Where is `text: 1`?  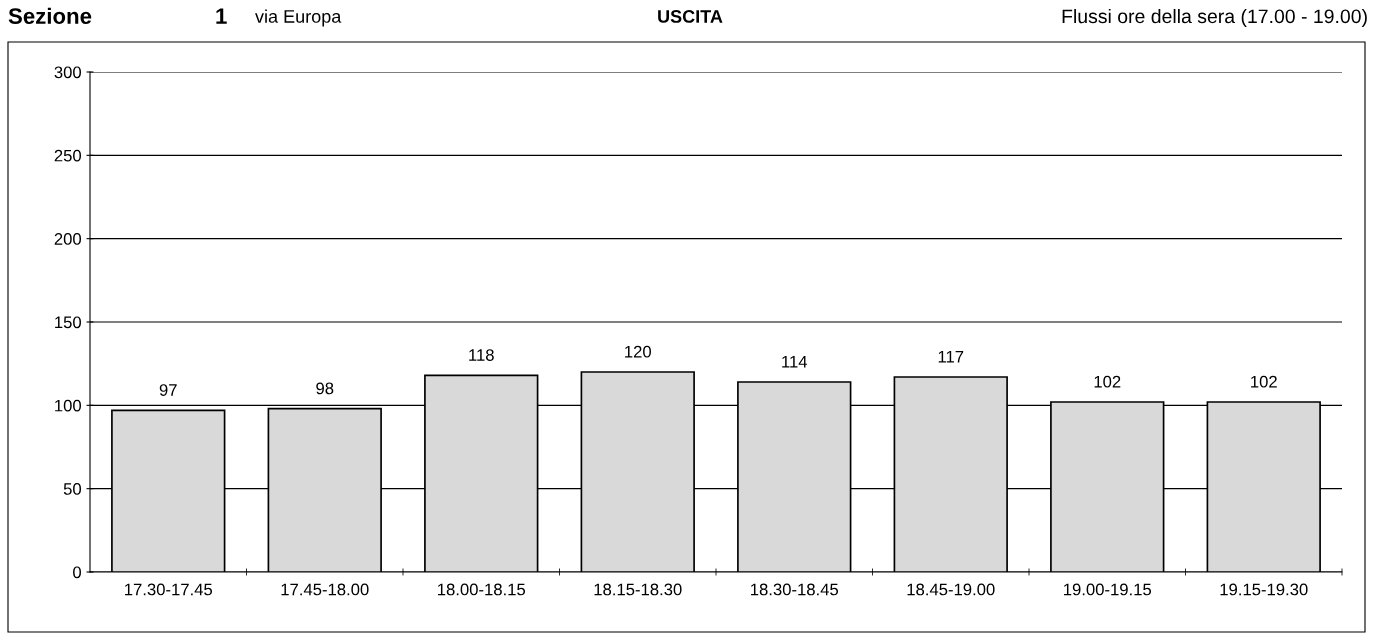 text: 1 is located at coordinates (221, 16).